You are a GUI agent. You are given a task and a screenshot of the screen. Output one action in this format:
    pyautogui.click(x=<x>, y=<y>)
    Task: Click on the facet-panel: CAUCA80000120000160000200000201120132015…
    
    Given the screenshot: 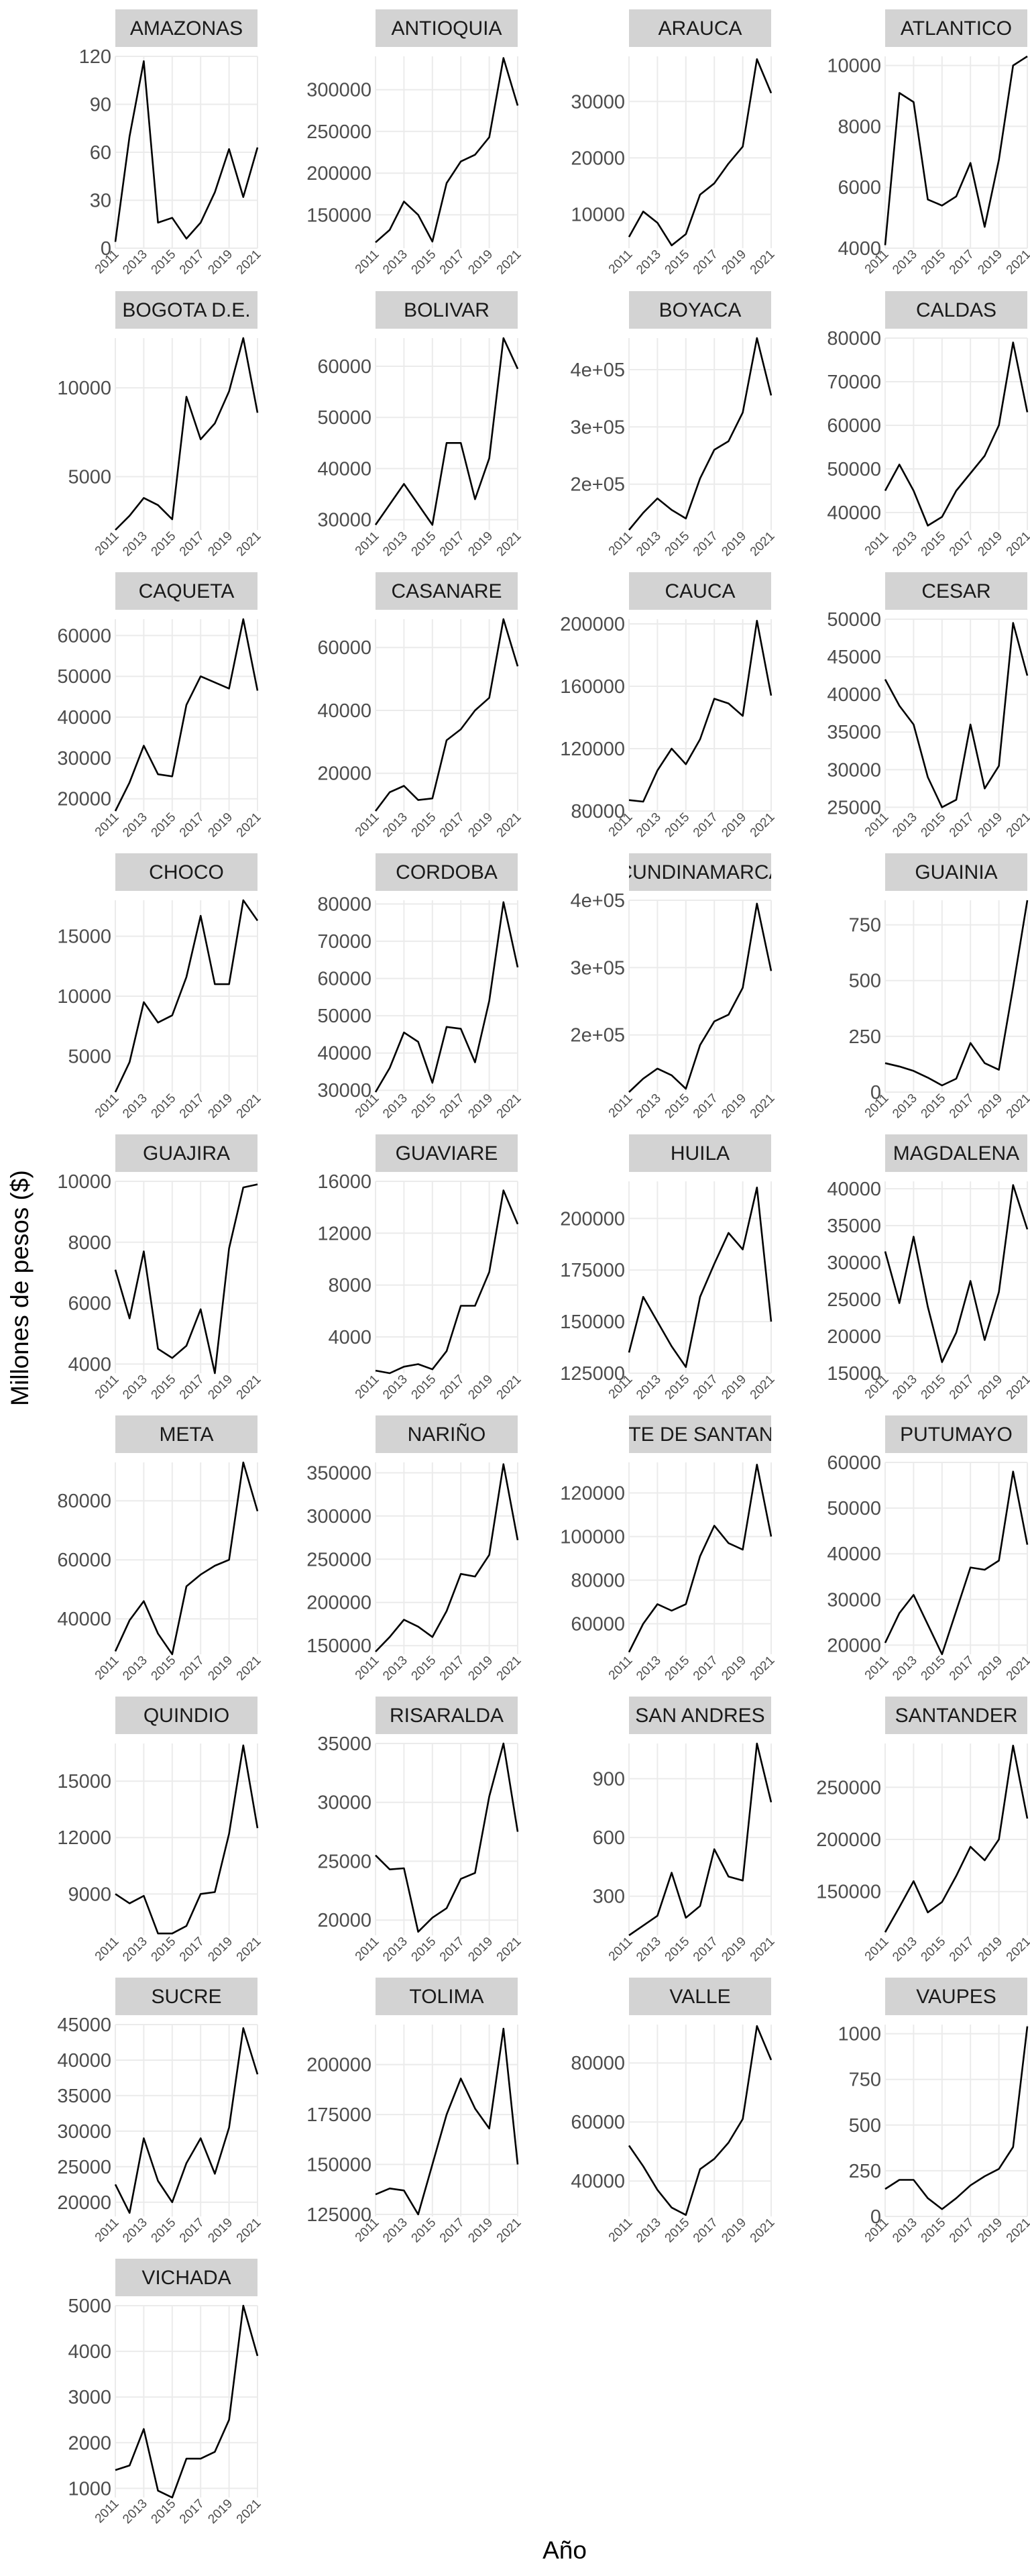 What is the action you would take?
    pyautogui.click(x=669, y=706)
    